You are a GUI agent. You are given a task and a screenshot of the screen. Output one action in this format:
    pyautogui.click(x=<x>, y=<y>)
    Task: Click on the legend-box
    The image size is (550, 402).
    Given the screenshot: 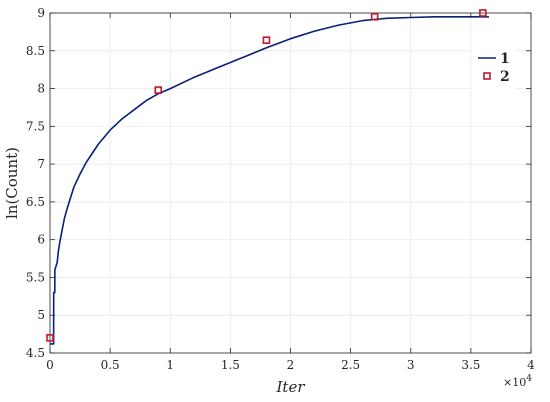 What is the action you would take?
    pyautogui.click(x=494, y=65)
    